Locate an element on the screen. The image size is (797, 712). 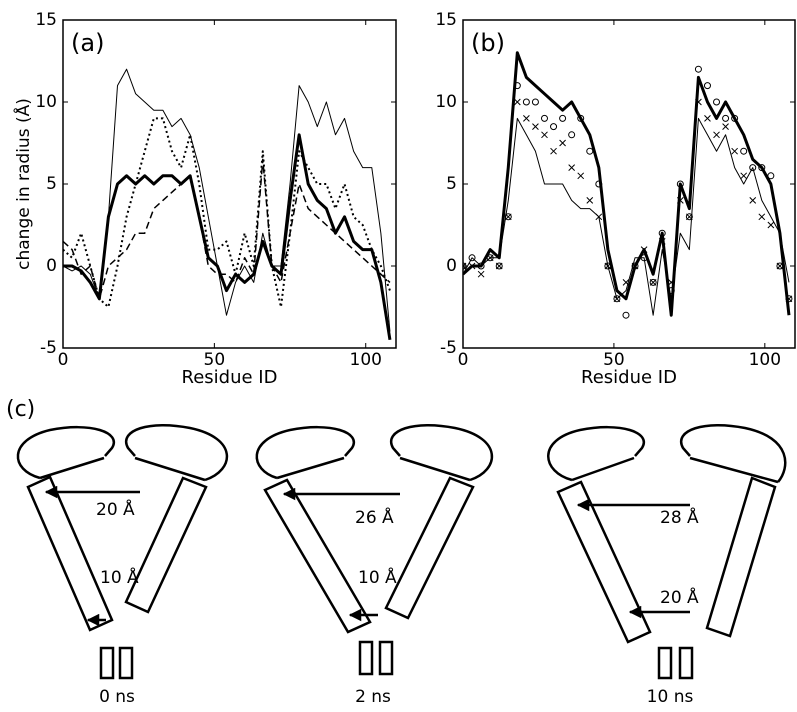
time-label: 0 ns is located at coordinates (117, 697).